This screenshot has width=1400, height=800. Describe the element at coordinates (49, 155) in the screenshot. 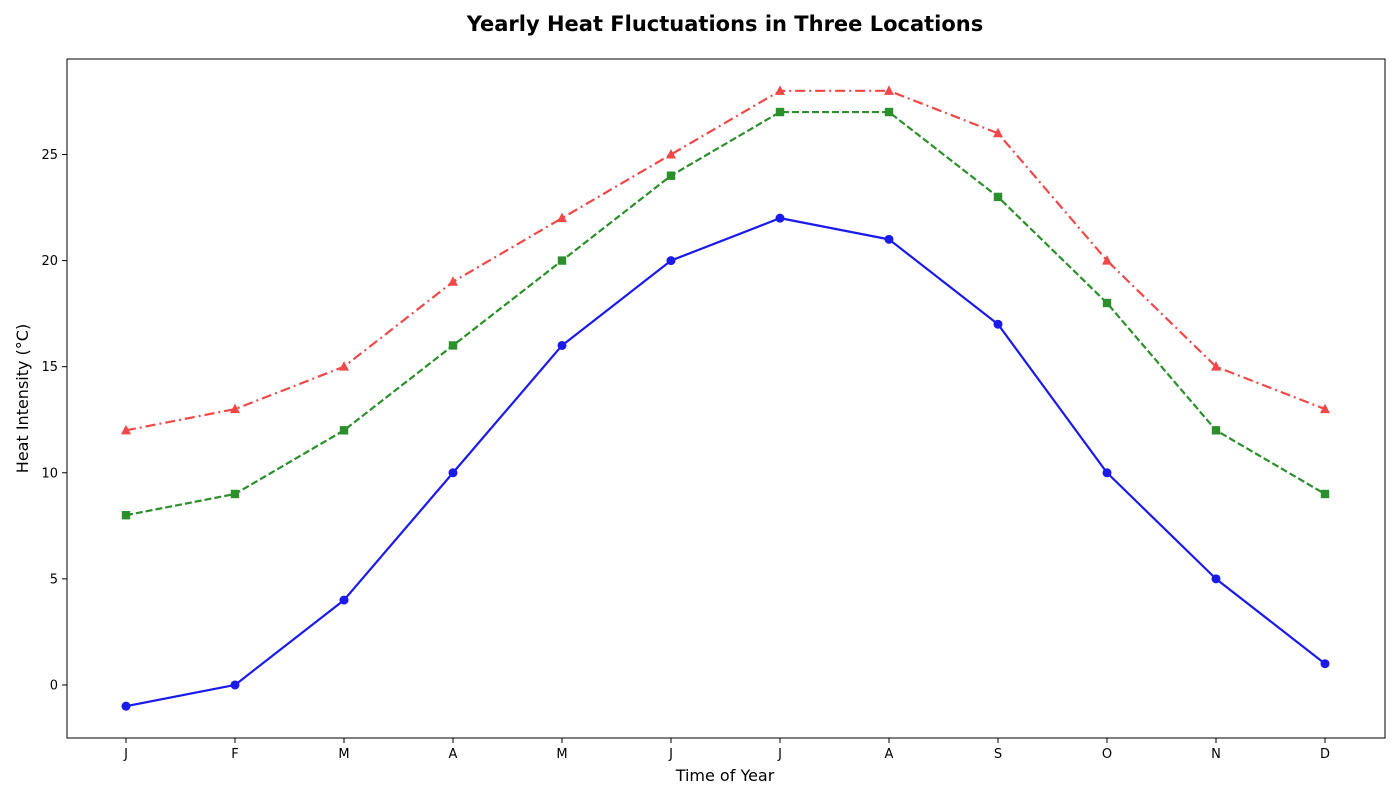

I see `y-tick-label: 25` at that location.